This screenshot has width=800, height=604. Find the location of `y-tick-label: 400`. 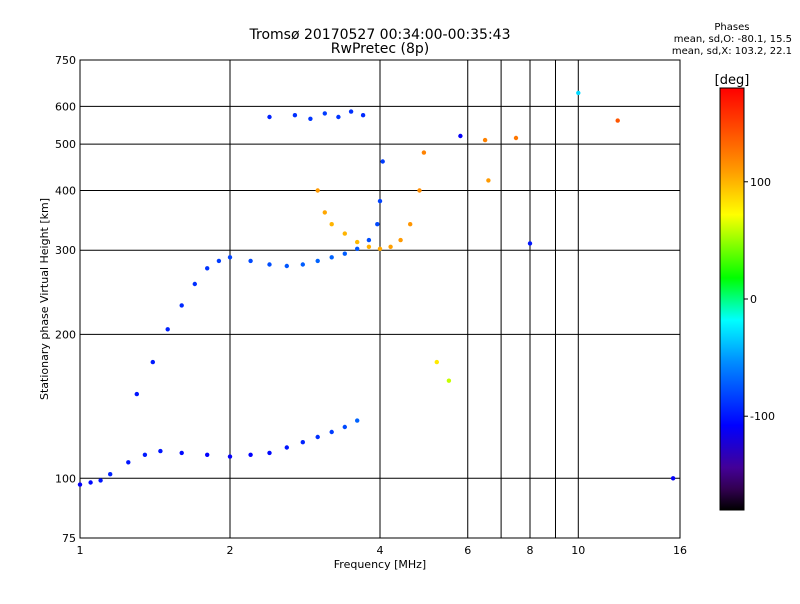

y-tick-label: 400 is located at coordinates (65, 190).